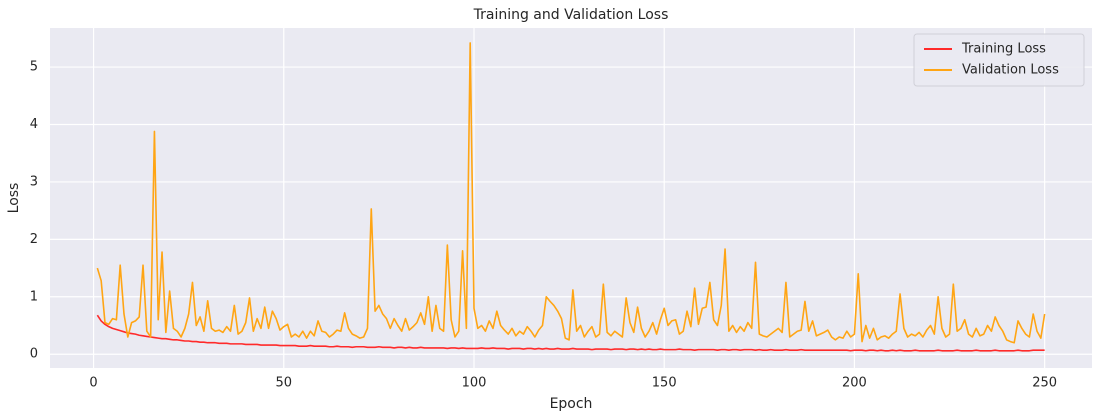 This screenshot has height=415, width=1102. I want to click on x-tick-label: 100, so click(474, 383).